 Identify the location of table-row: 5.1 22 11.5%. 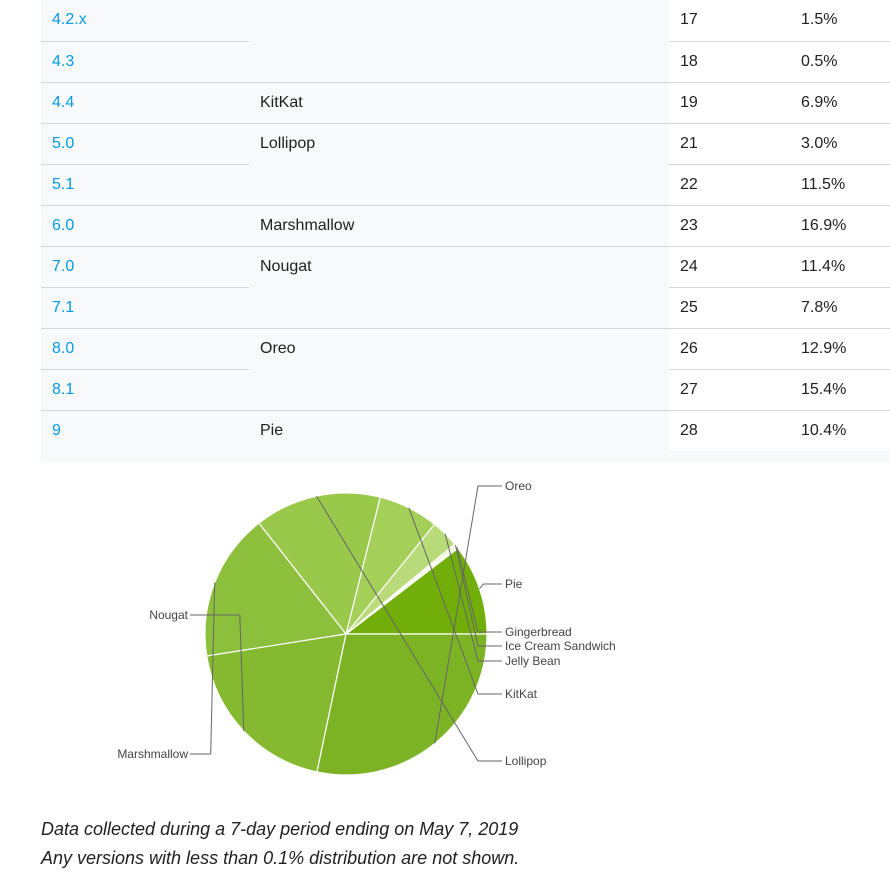
(465, 184).